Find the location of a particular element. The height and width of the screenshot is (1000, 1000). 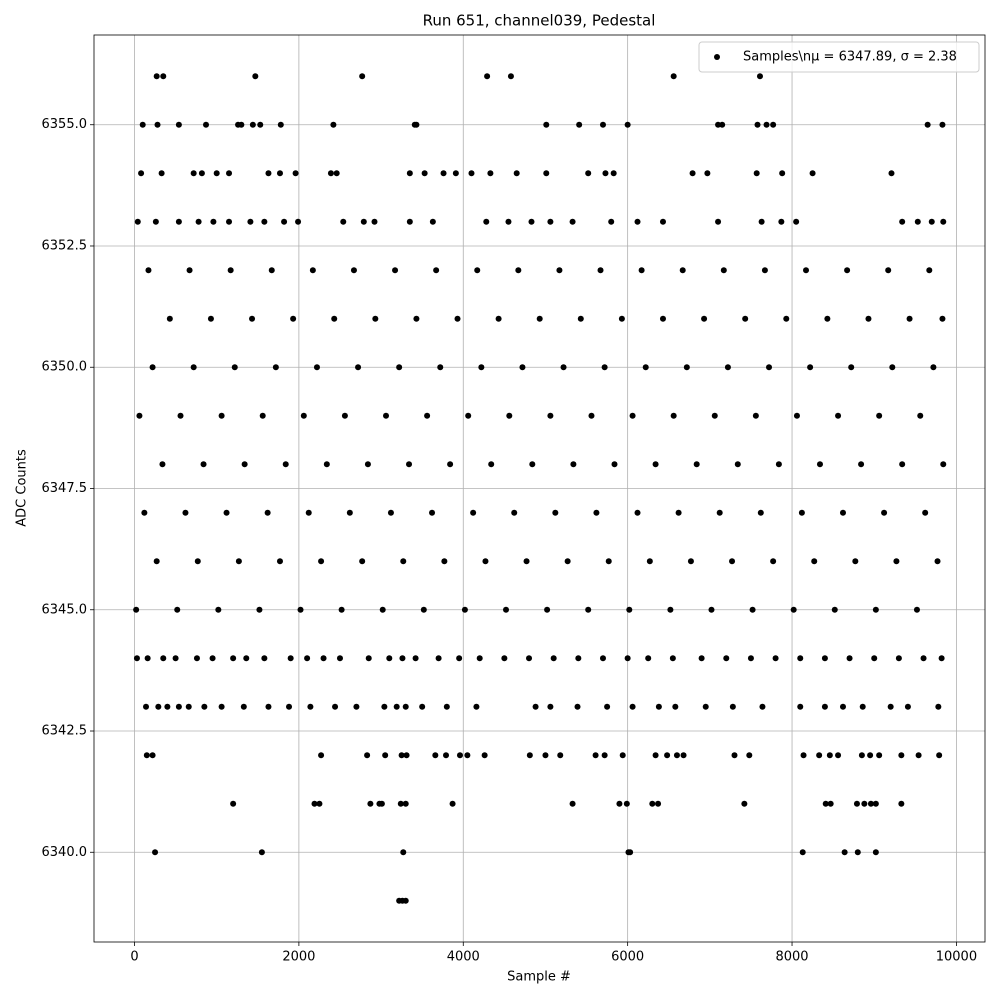

y-tick-label: 6355.0 is located at coordinates (65, 124).